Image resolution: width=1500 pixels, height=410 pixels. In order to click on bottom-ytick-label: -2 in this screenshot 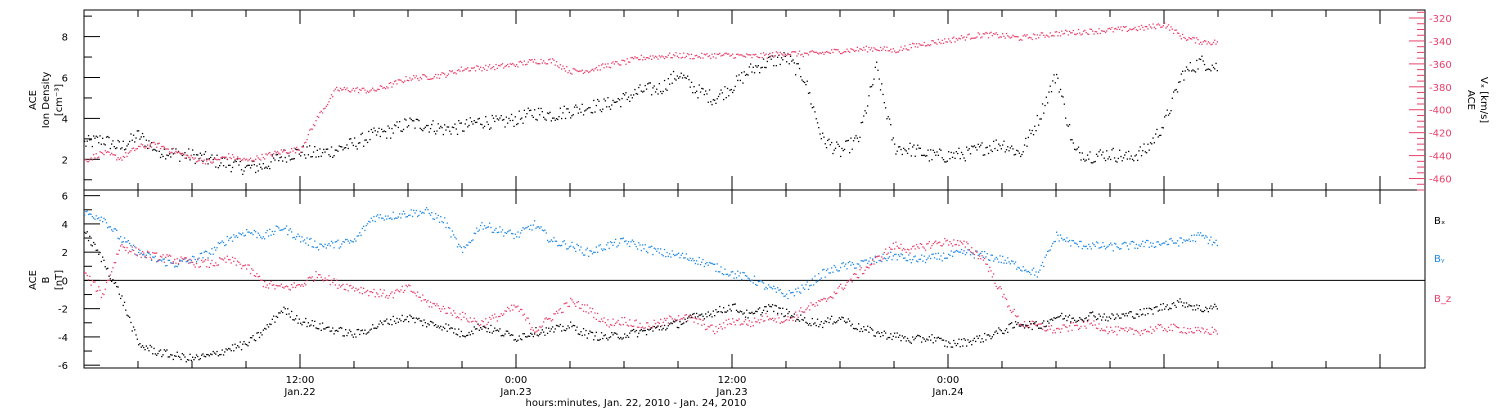, I will do `click(63, 310)`.